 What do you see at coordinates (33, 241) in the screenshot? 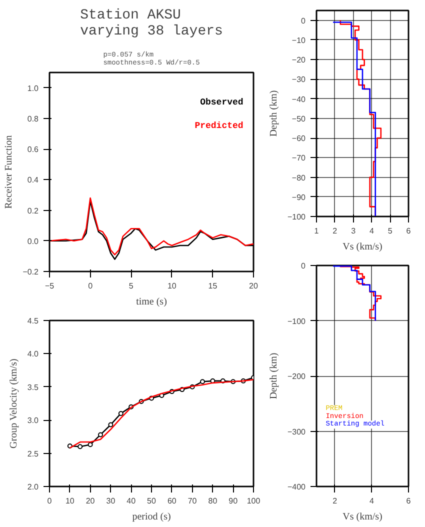
I see `y-tick-label: 0.0` at bounding box center [33, 241].